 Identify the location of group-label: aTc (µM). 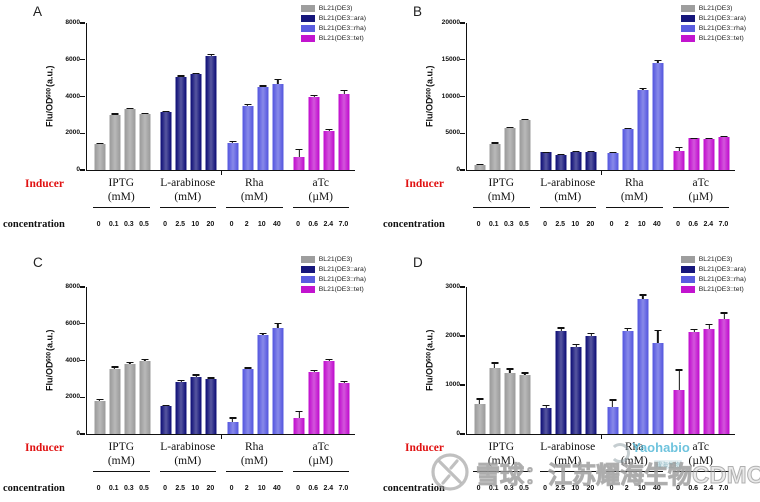
(700, 456).